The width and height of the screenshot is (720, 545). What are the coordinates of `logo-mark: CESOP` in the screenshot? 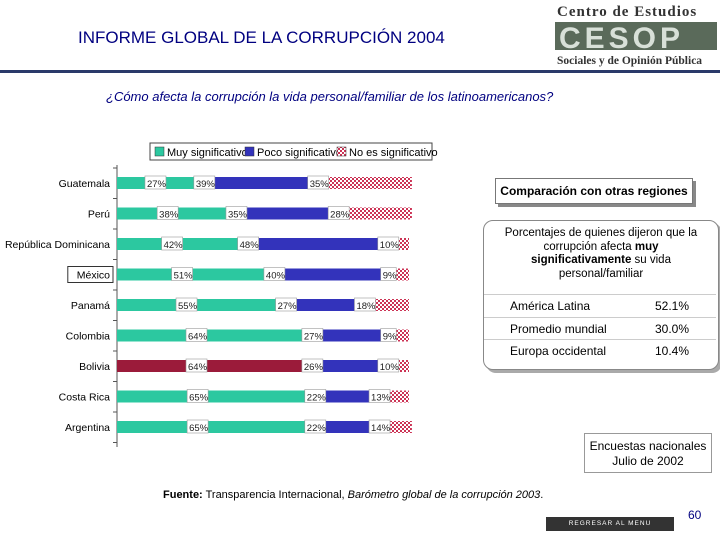 It's located at (621, 38).